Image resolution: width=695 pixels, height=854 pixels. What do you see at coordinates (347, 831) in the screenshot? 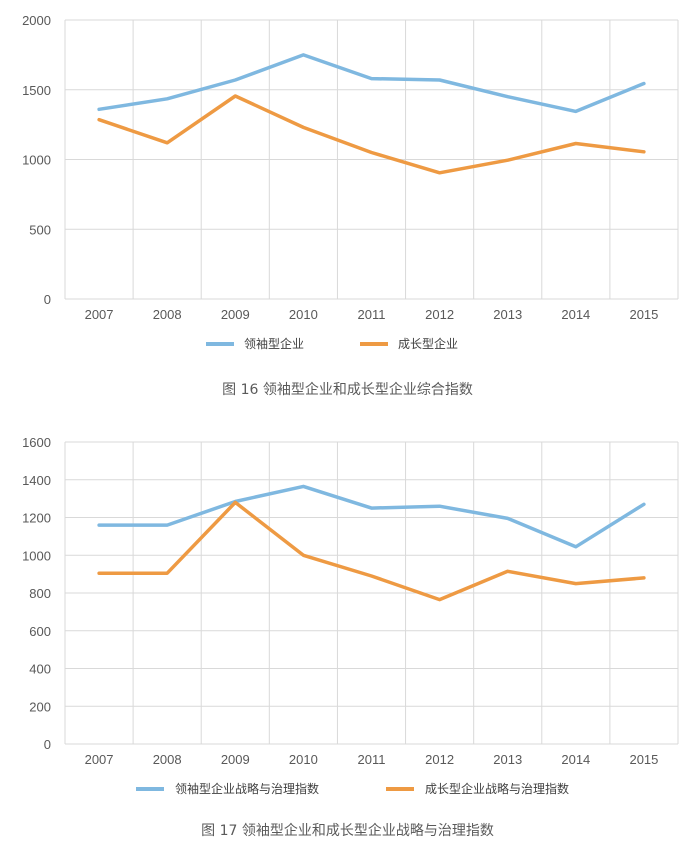
I see `figure-17-caption: 图 17 领袖型企业和成长型企业战略与治理指数` at bounding box center [347, 831].